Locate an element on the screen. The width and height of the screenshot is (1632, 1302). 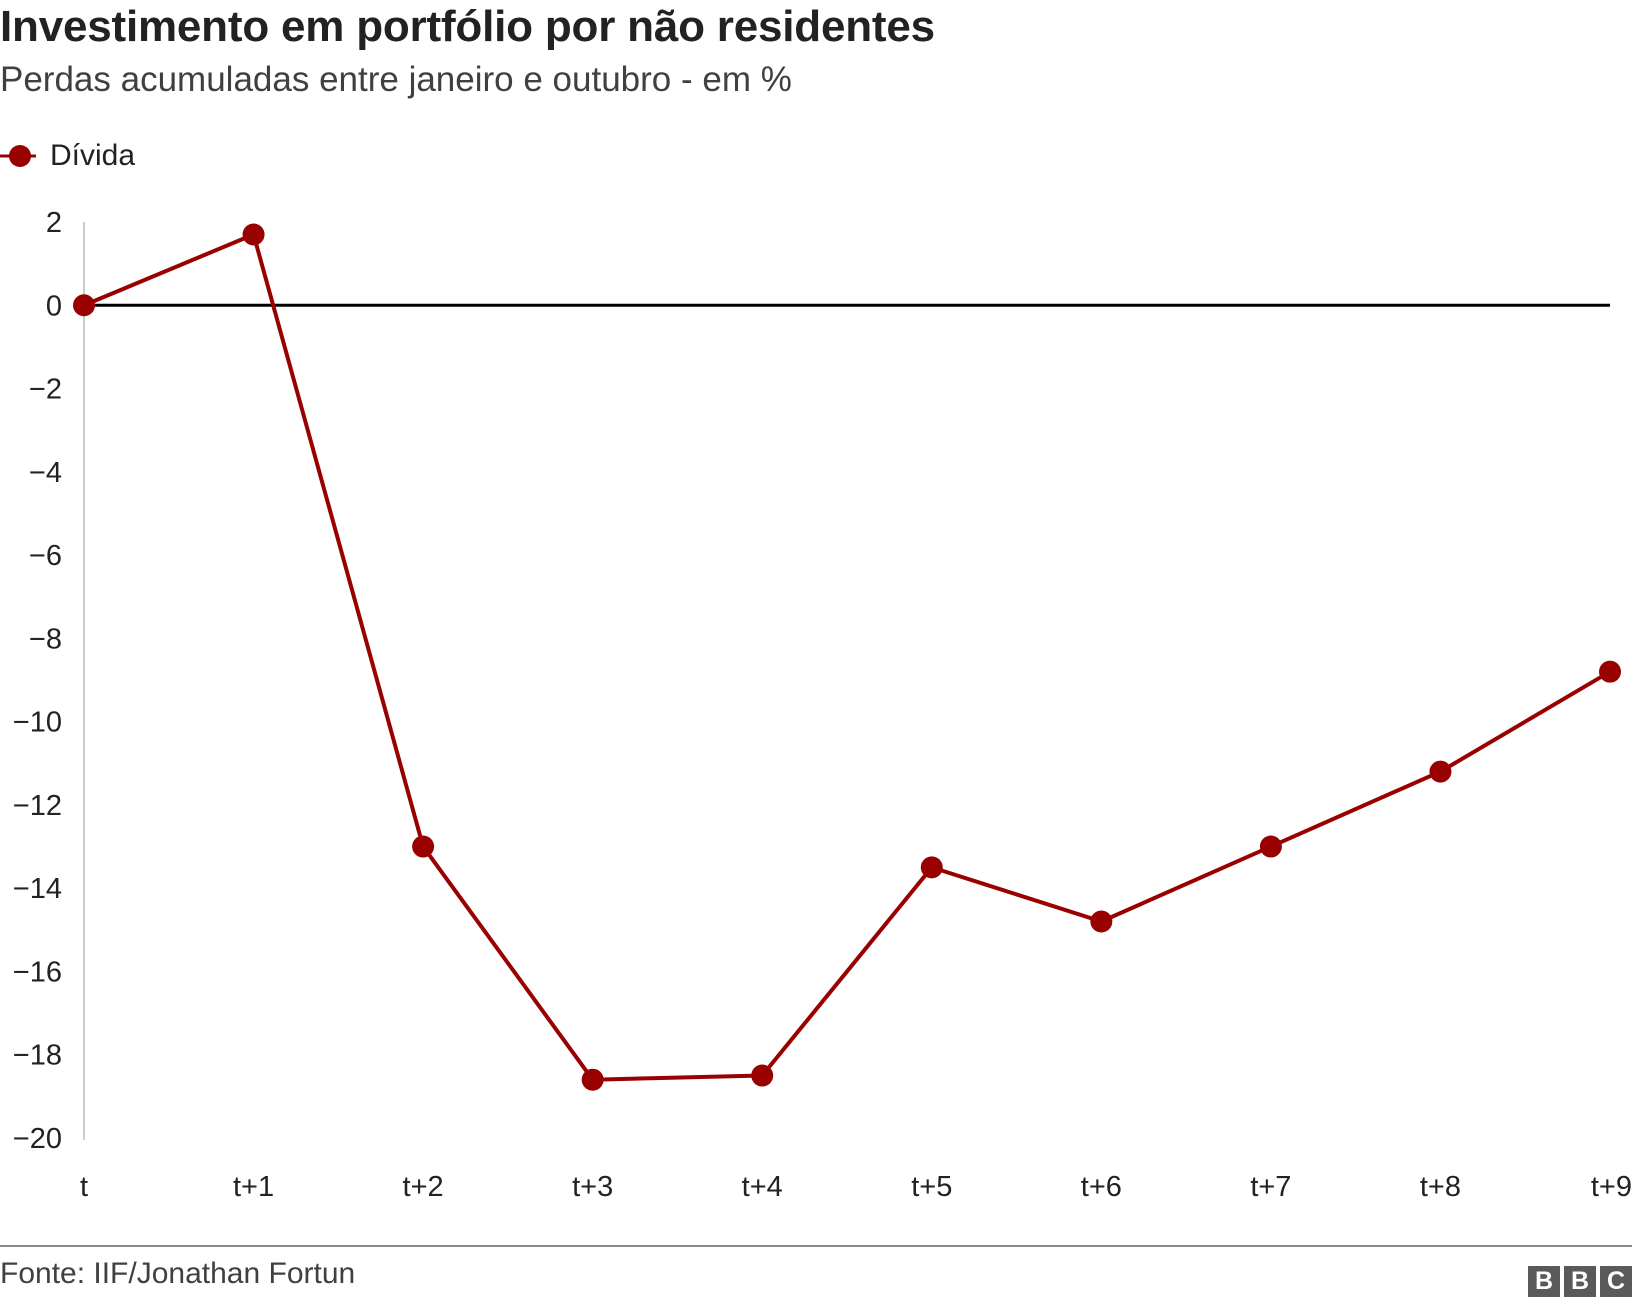
y-tick-label: −2 is located at coordinates (45, 390).